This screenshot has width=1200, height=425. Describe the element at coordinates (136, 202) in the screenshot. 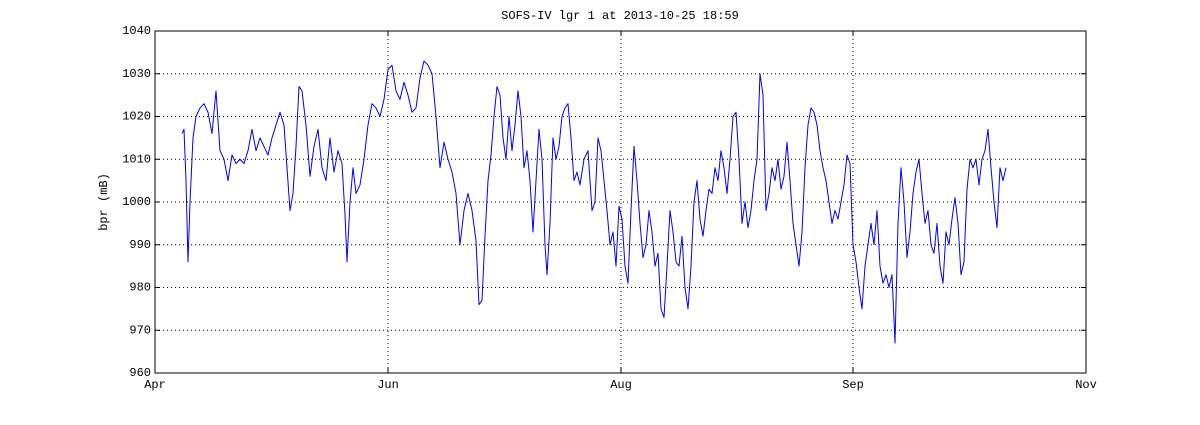

I see `y-tick-label: 1000` at that location.